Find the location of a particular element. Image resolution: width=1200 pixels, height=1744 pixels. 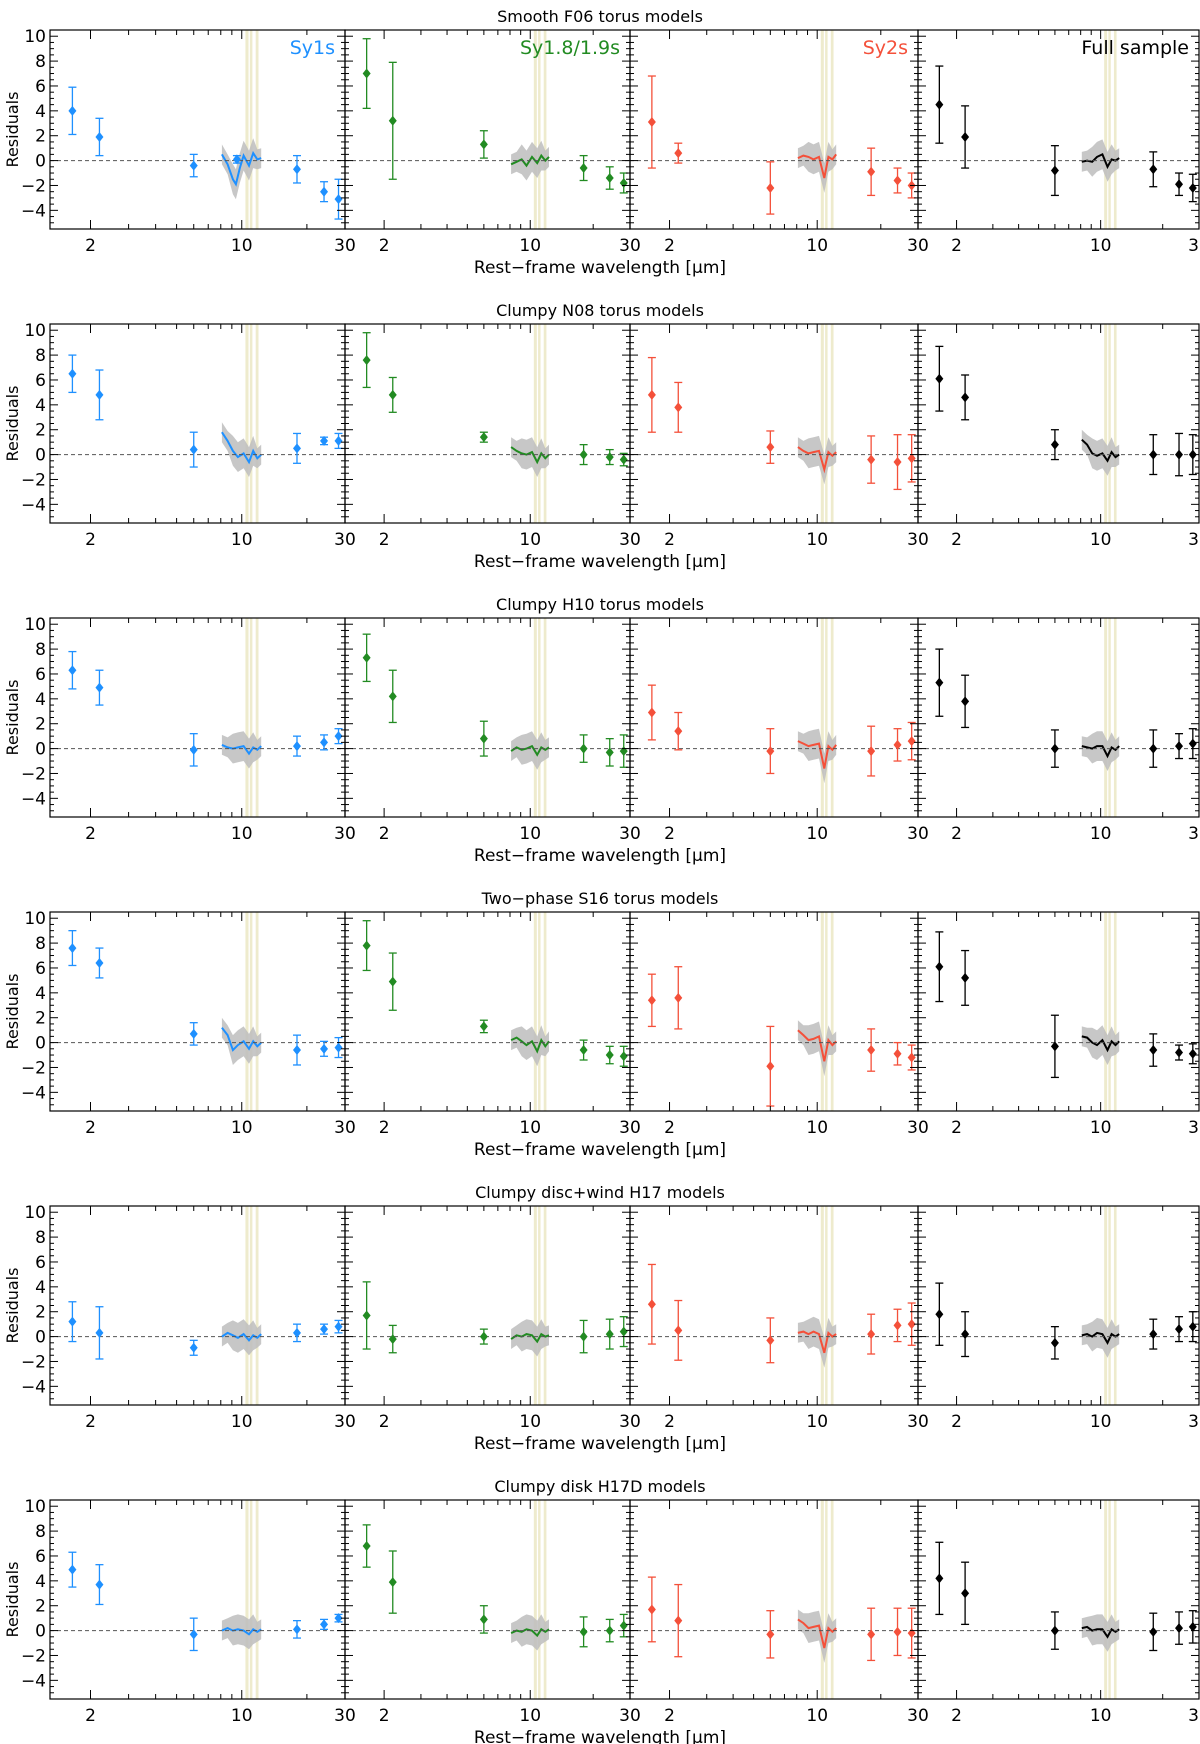

x-axis-label: Rest−frame wavelength [μm] is located at coordinates (600, 1150).